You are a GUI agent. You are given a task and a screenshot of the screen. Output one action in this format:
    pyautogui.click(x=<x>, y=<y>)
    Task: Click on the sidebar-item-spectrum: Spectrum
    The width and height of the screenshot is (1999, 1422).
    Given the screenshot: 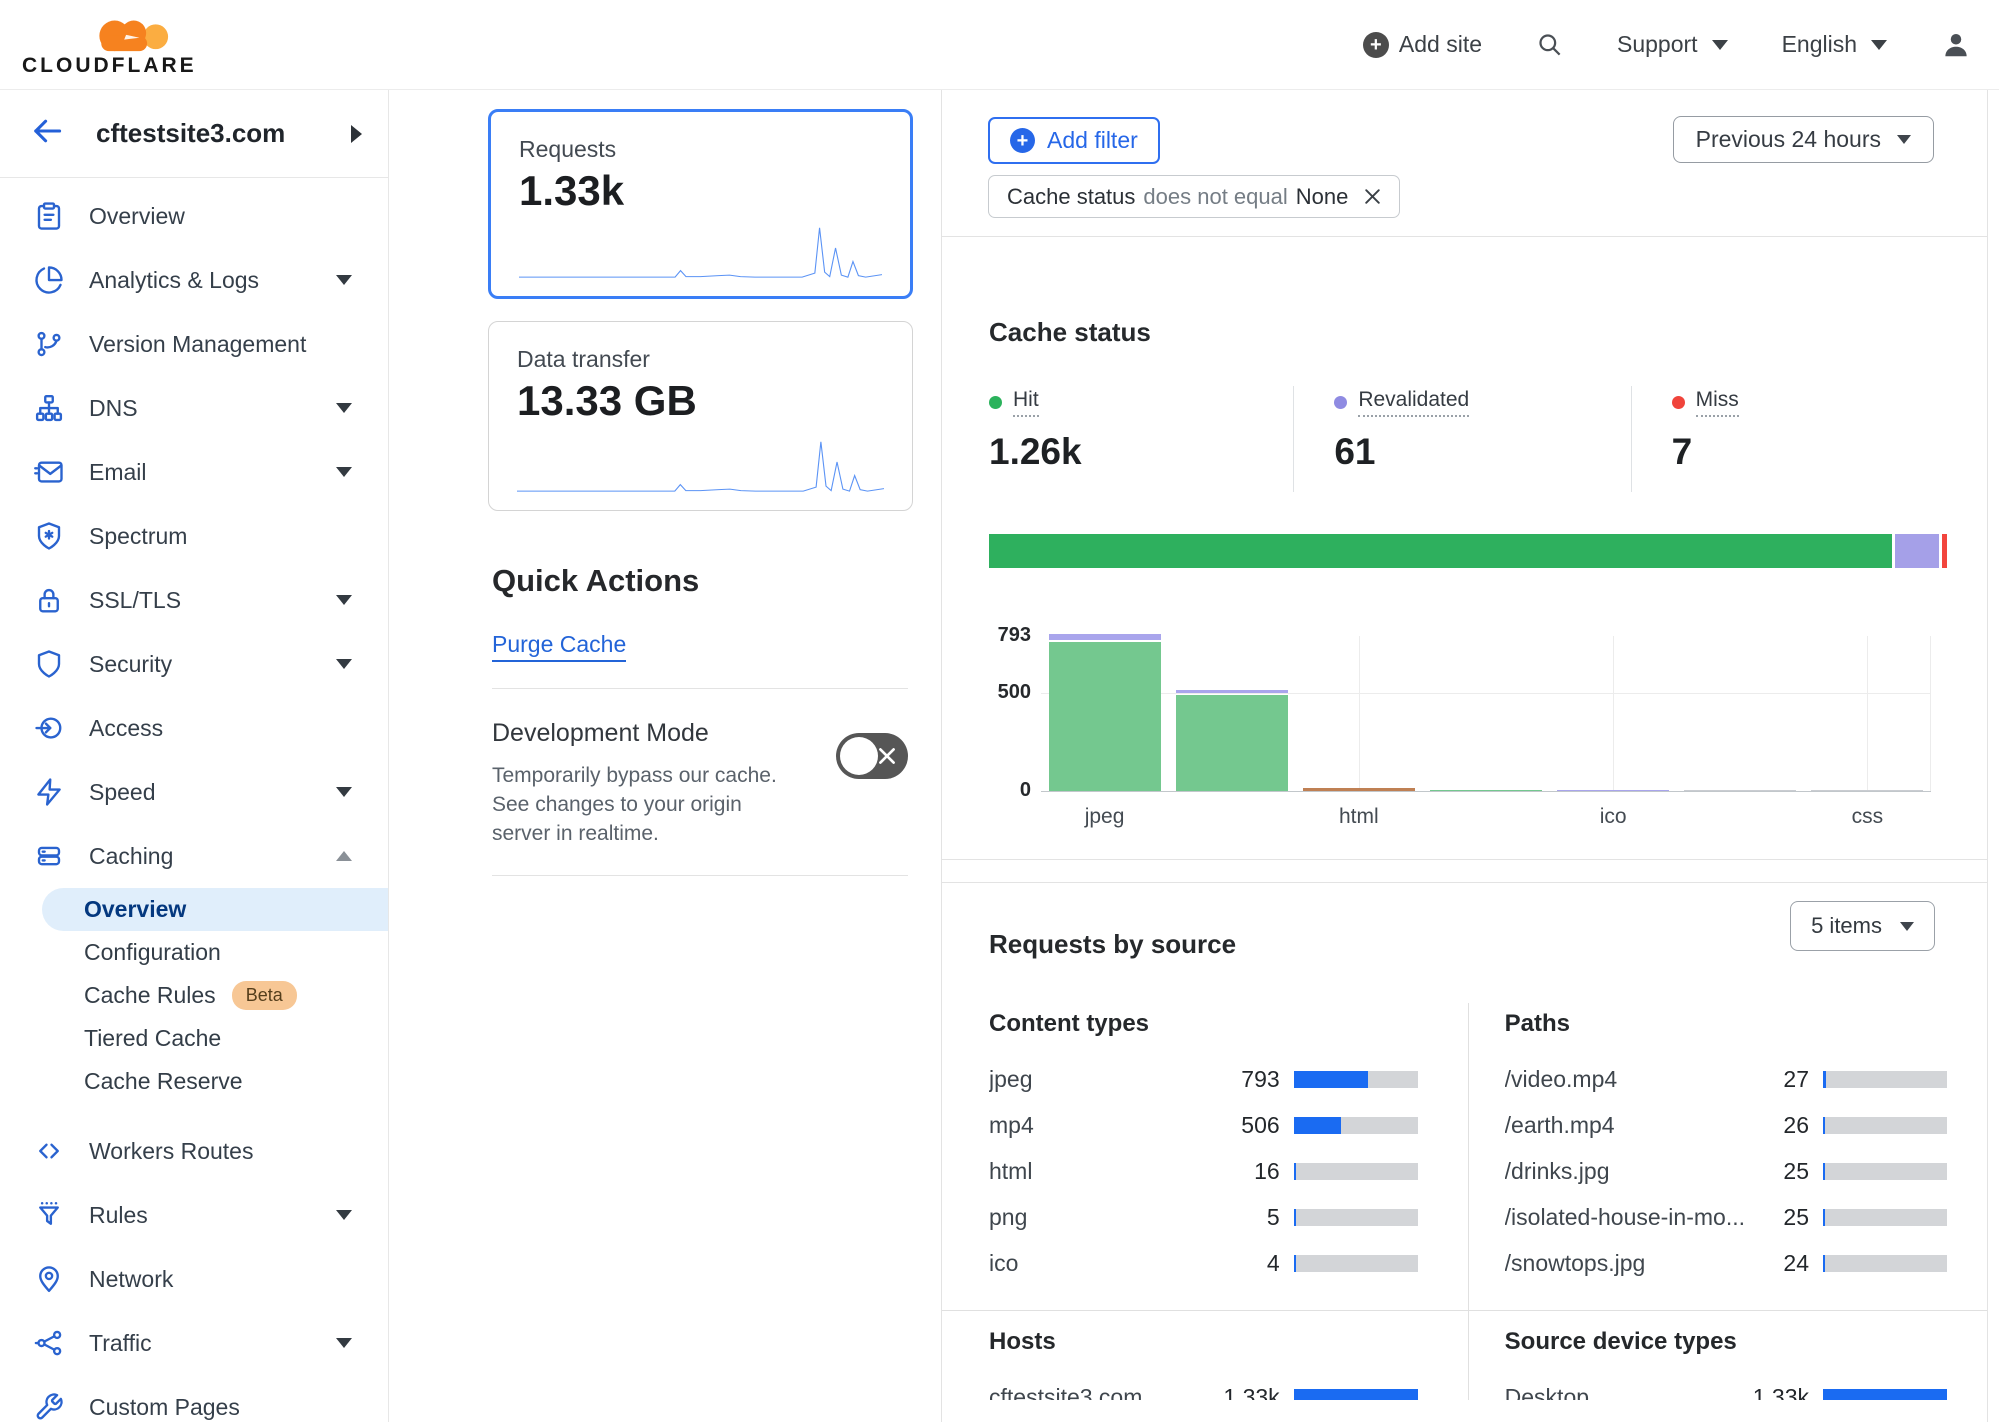 What is the action you would take?
    pyautogui.click(x=194, y=536)
    